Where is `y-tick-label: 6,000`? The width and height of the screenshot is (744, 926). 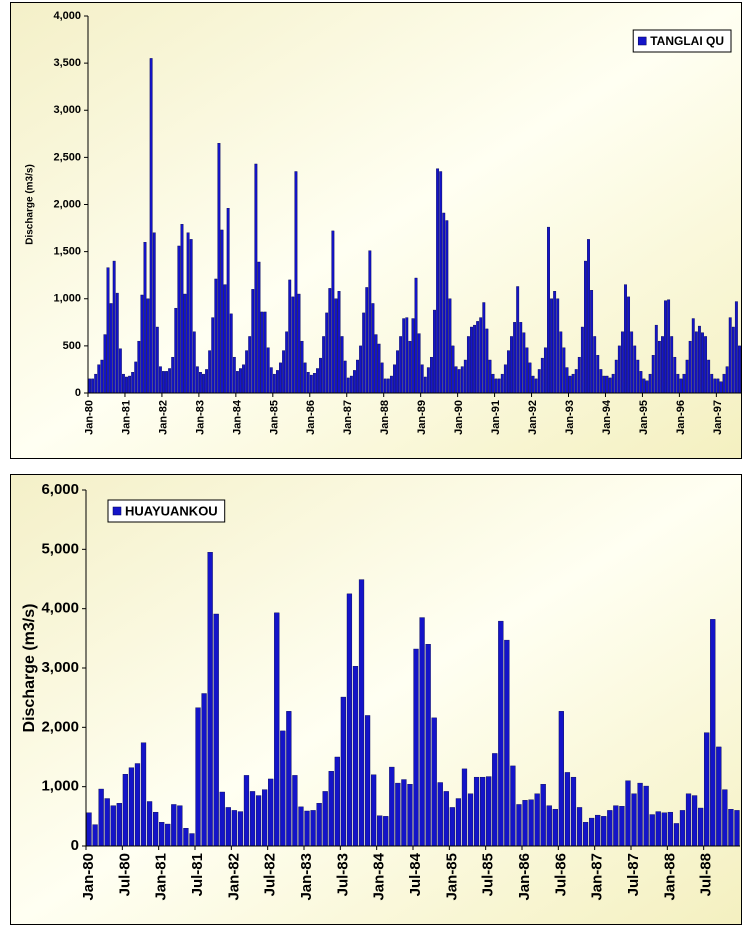
y-tick-label: 6,000 is located at coordinates (60, 489).